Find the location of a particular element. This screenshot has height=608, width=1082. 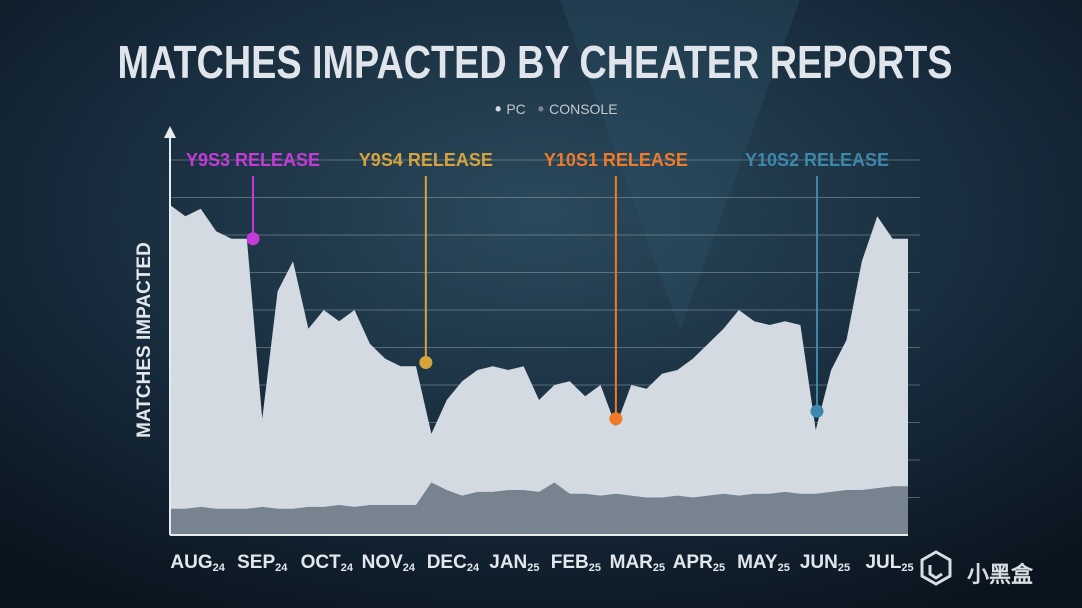

legend-label: PC is located at coordinates (515, 109).